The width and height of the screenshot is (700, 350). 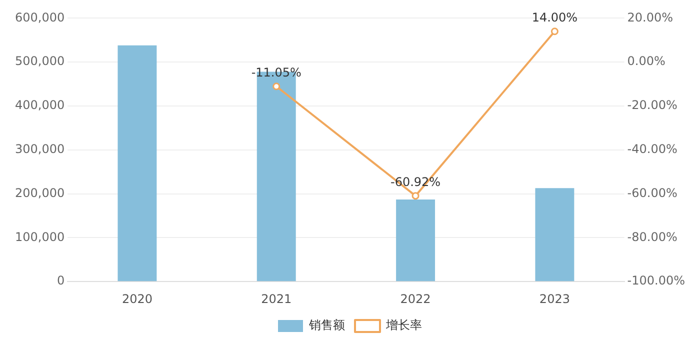 What do you see at coordinates (40, 193) in the screenshot?
I see `y-tick-label: 200,000` at bounding box center [40, 193].